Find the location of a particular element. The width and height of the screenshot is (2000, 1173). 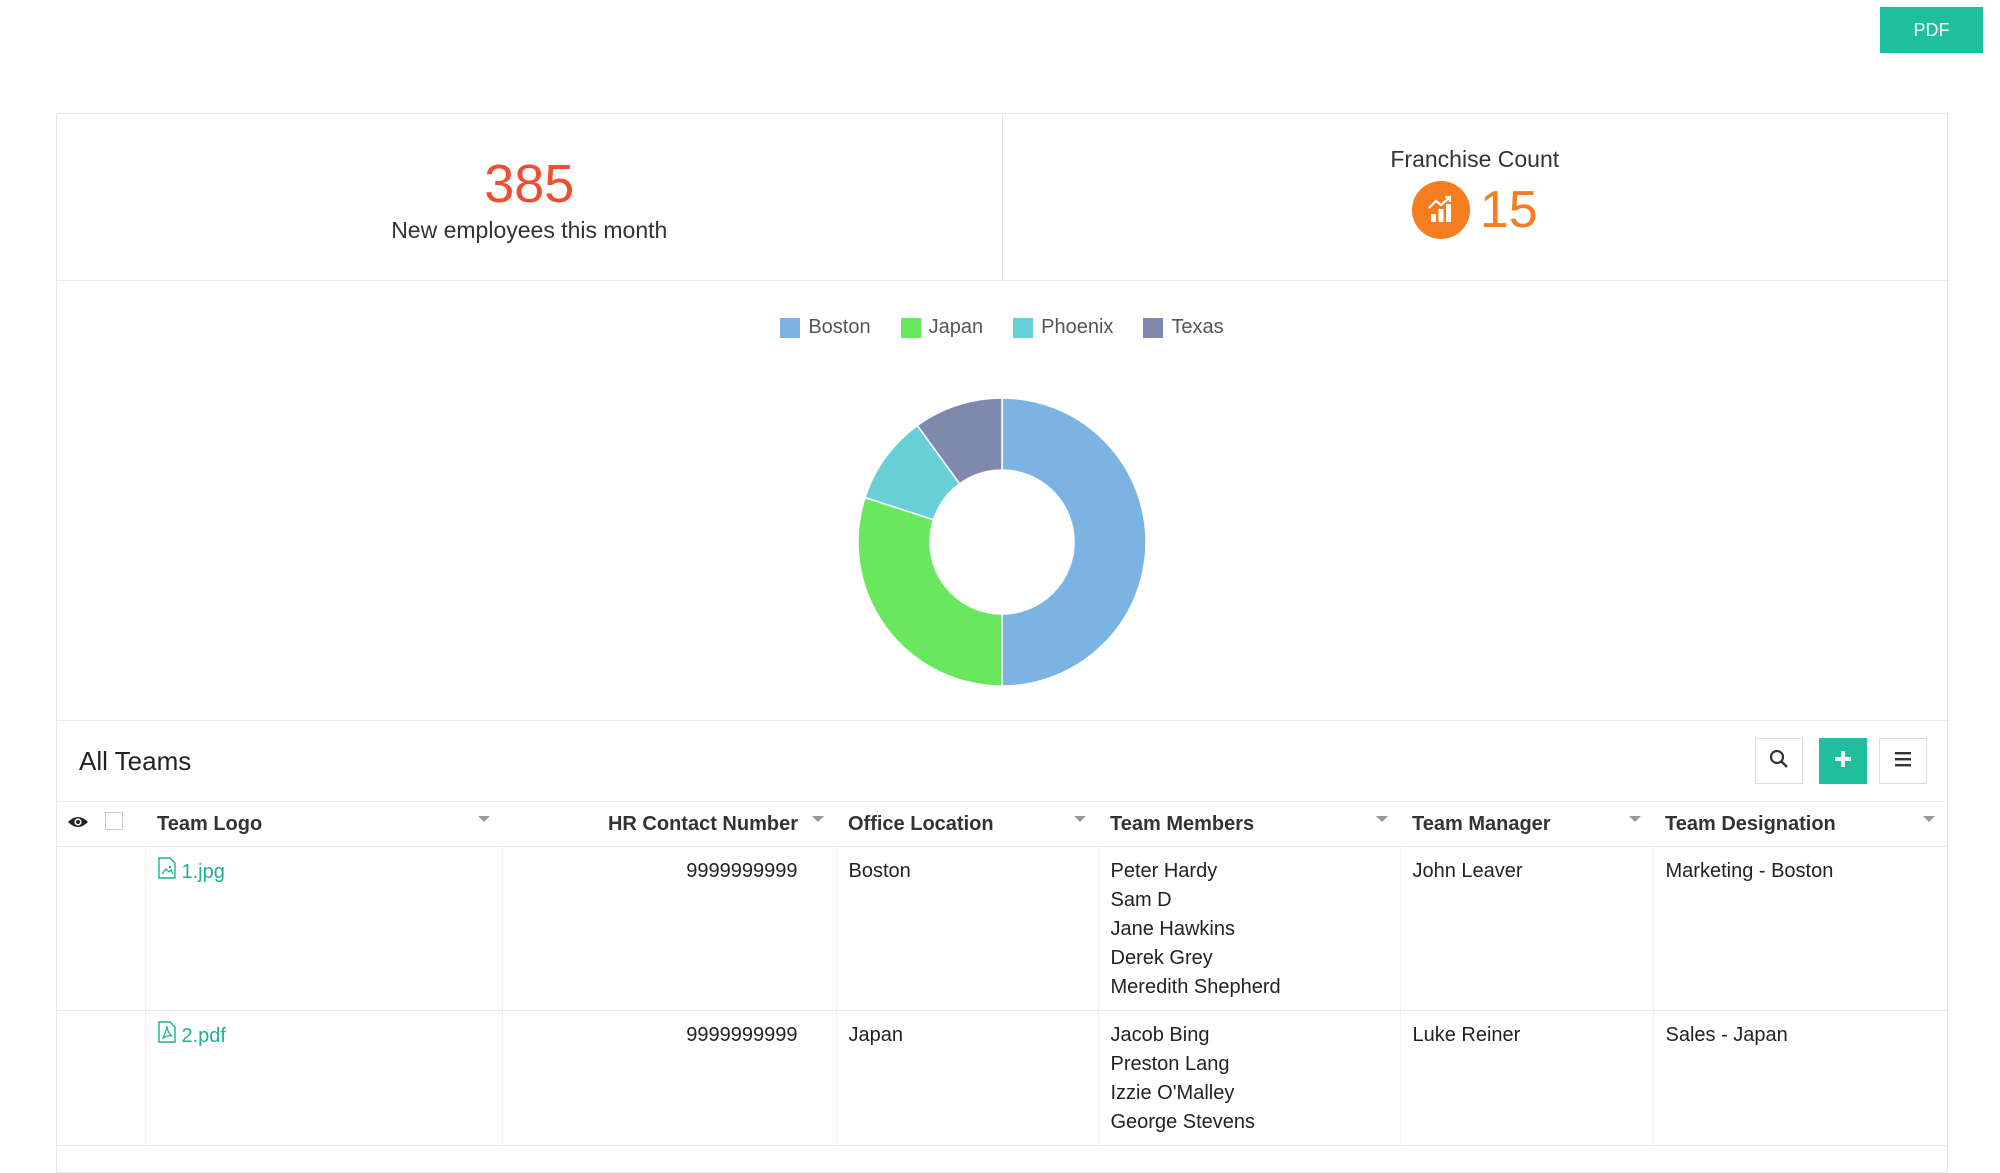

teams-title: All Teams is located at coordinates (135, 761).